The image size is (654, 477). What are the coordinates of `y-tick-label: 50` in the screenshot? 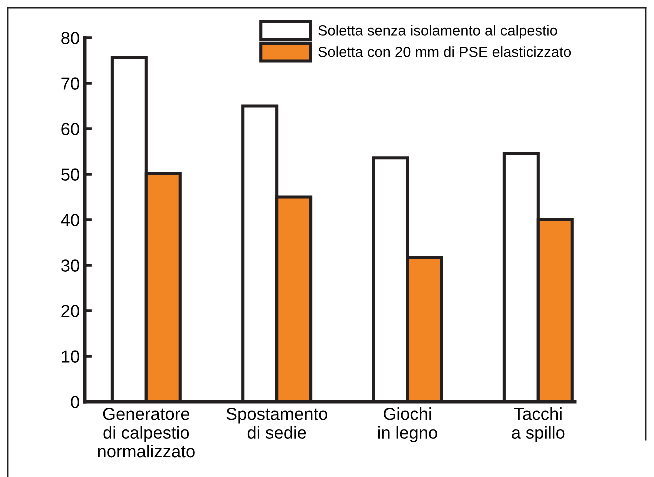 It's located at (71, 174).